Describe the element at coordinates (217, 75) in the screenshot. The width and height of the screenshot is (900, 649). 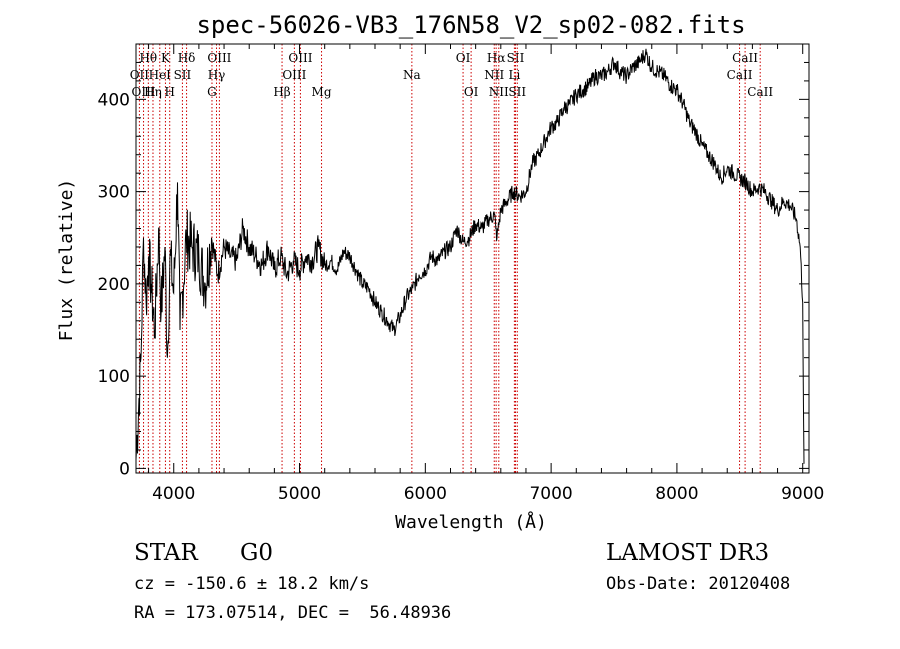
I see `line-marker-label-10: Hγ` at that location.